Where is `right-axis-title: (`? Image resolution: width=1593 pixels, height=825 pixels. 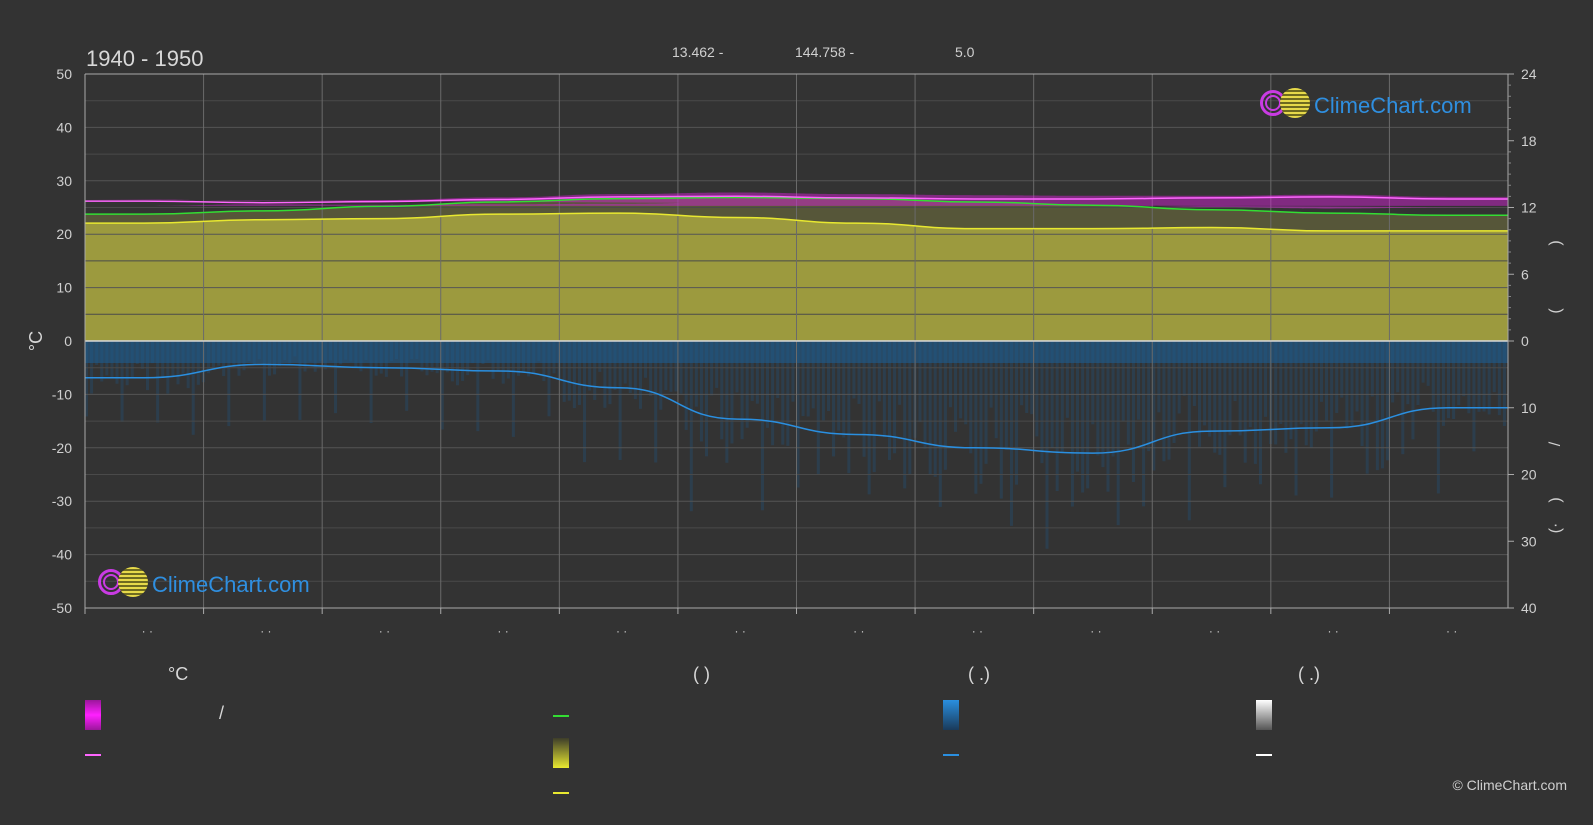 right-axis-title: ( is located at coordinates (1555, 311).